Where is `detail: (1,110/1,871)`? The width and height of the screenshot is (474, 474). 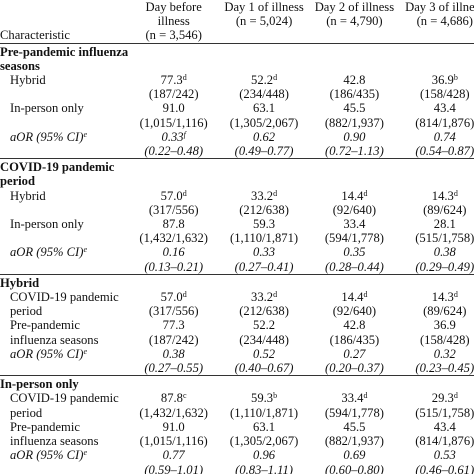 detail: (1,110/1,871) is located at coordinates (264, 238).